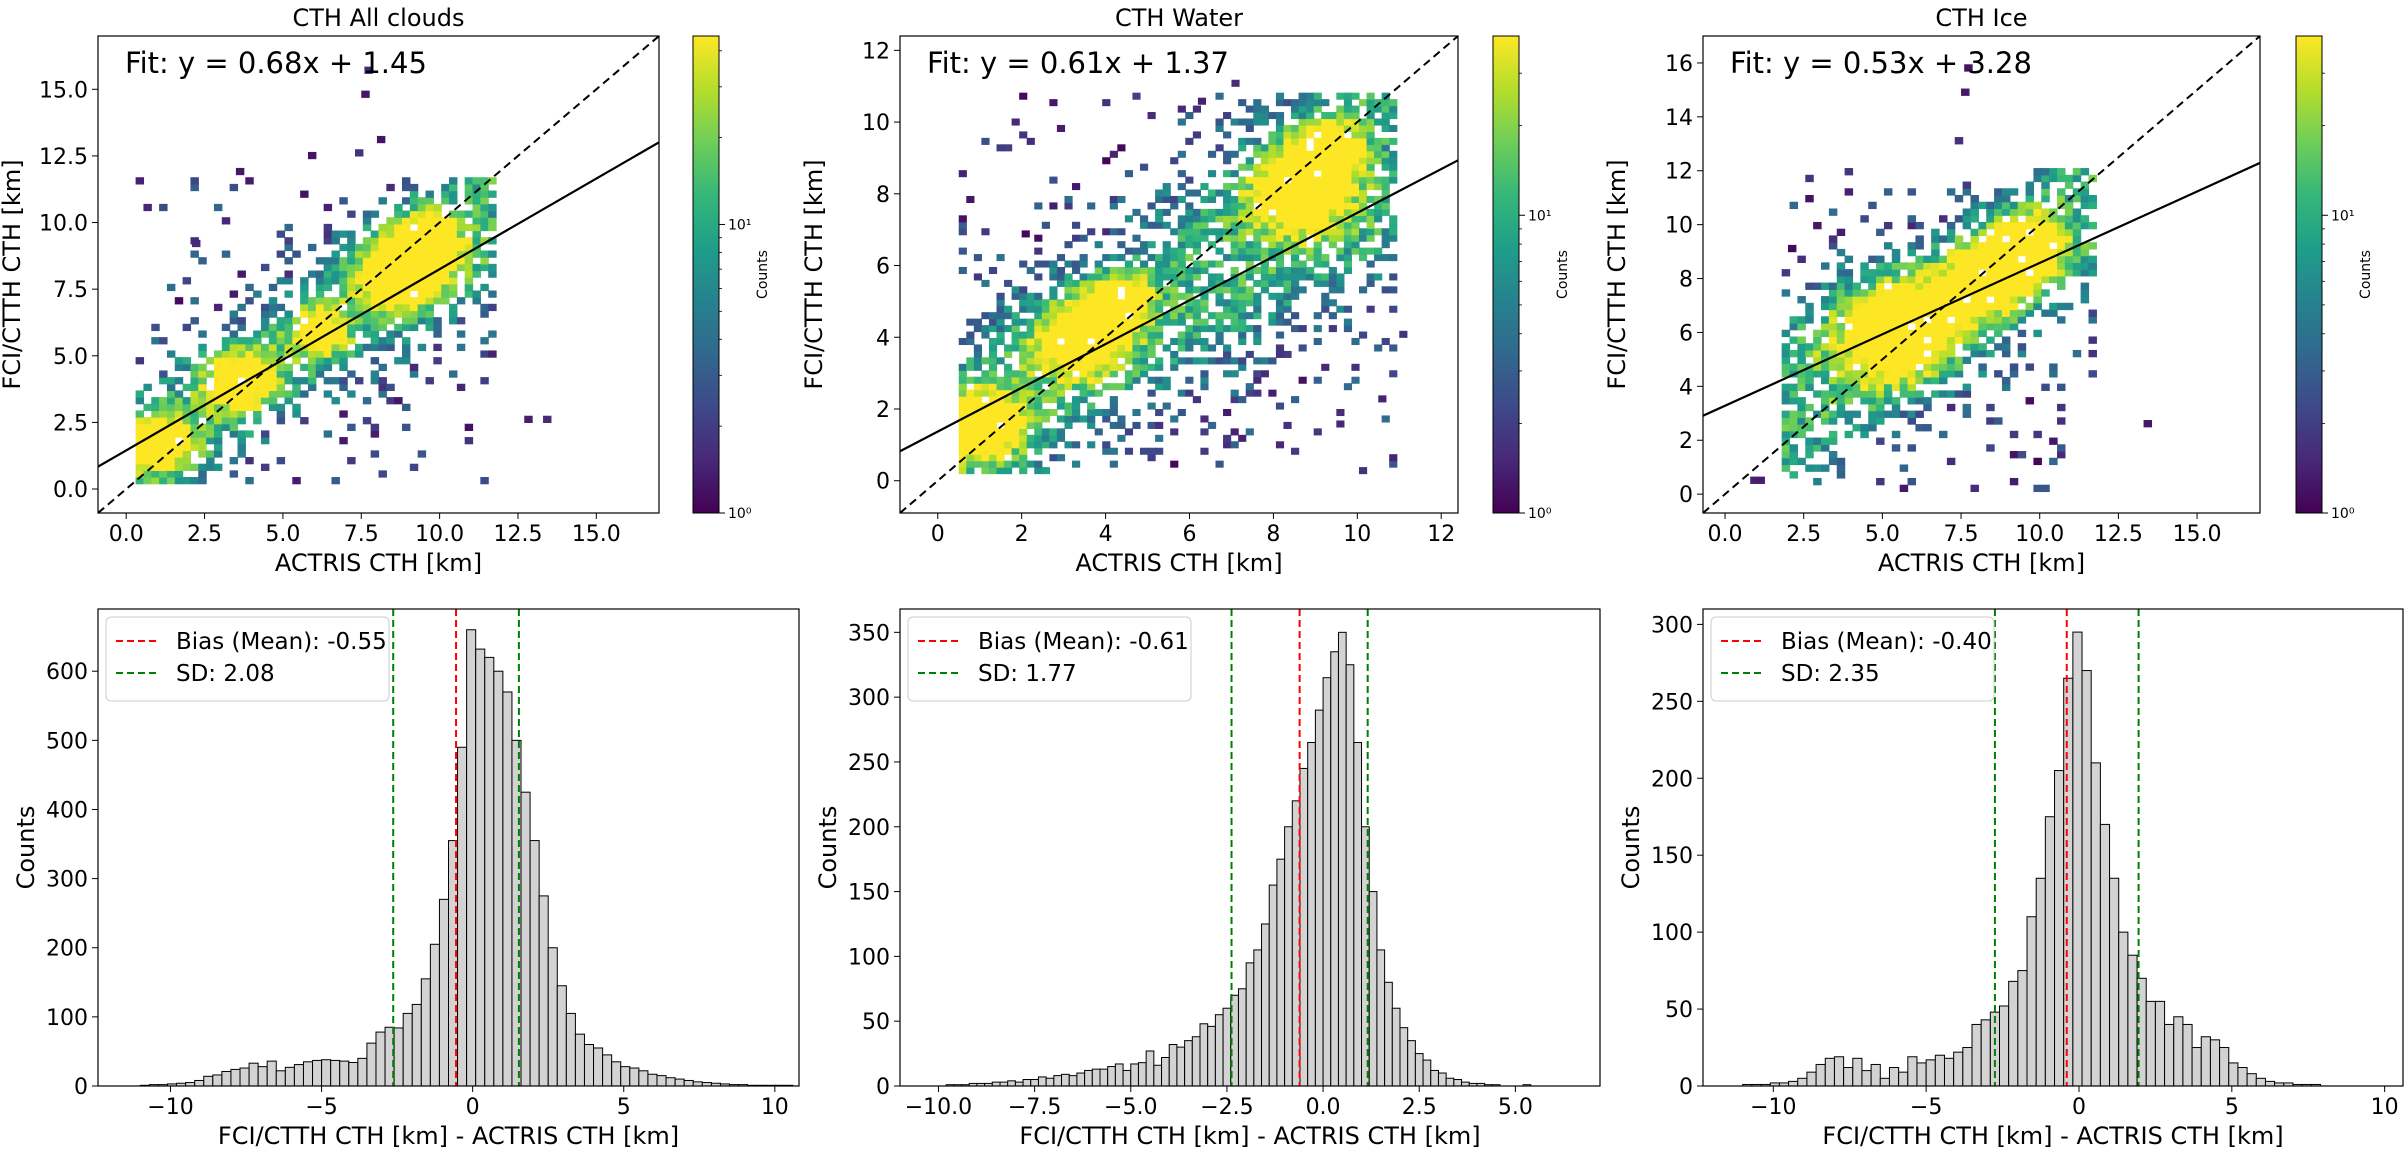 The height and width of the screenshot is (1157, 2407). What do you see at coordinates (1506, 274) in the screenshot?
I see `colorbar` at bounding box center [1506, 274].